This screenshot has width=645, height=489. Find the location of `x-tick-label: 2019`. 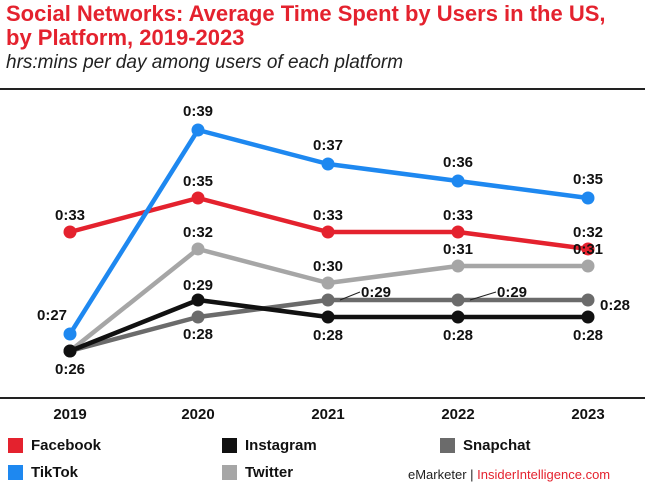

x-tick-label: 2019 is located at coordinates (69, 414).